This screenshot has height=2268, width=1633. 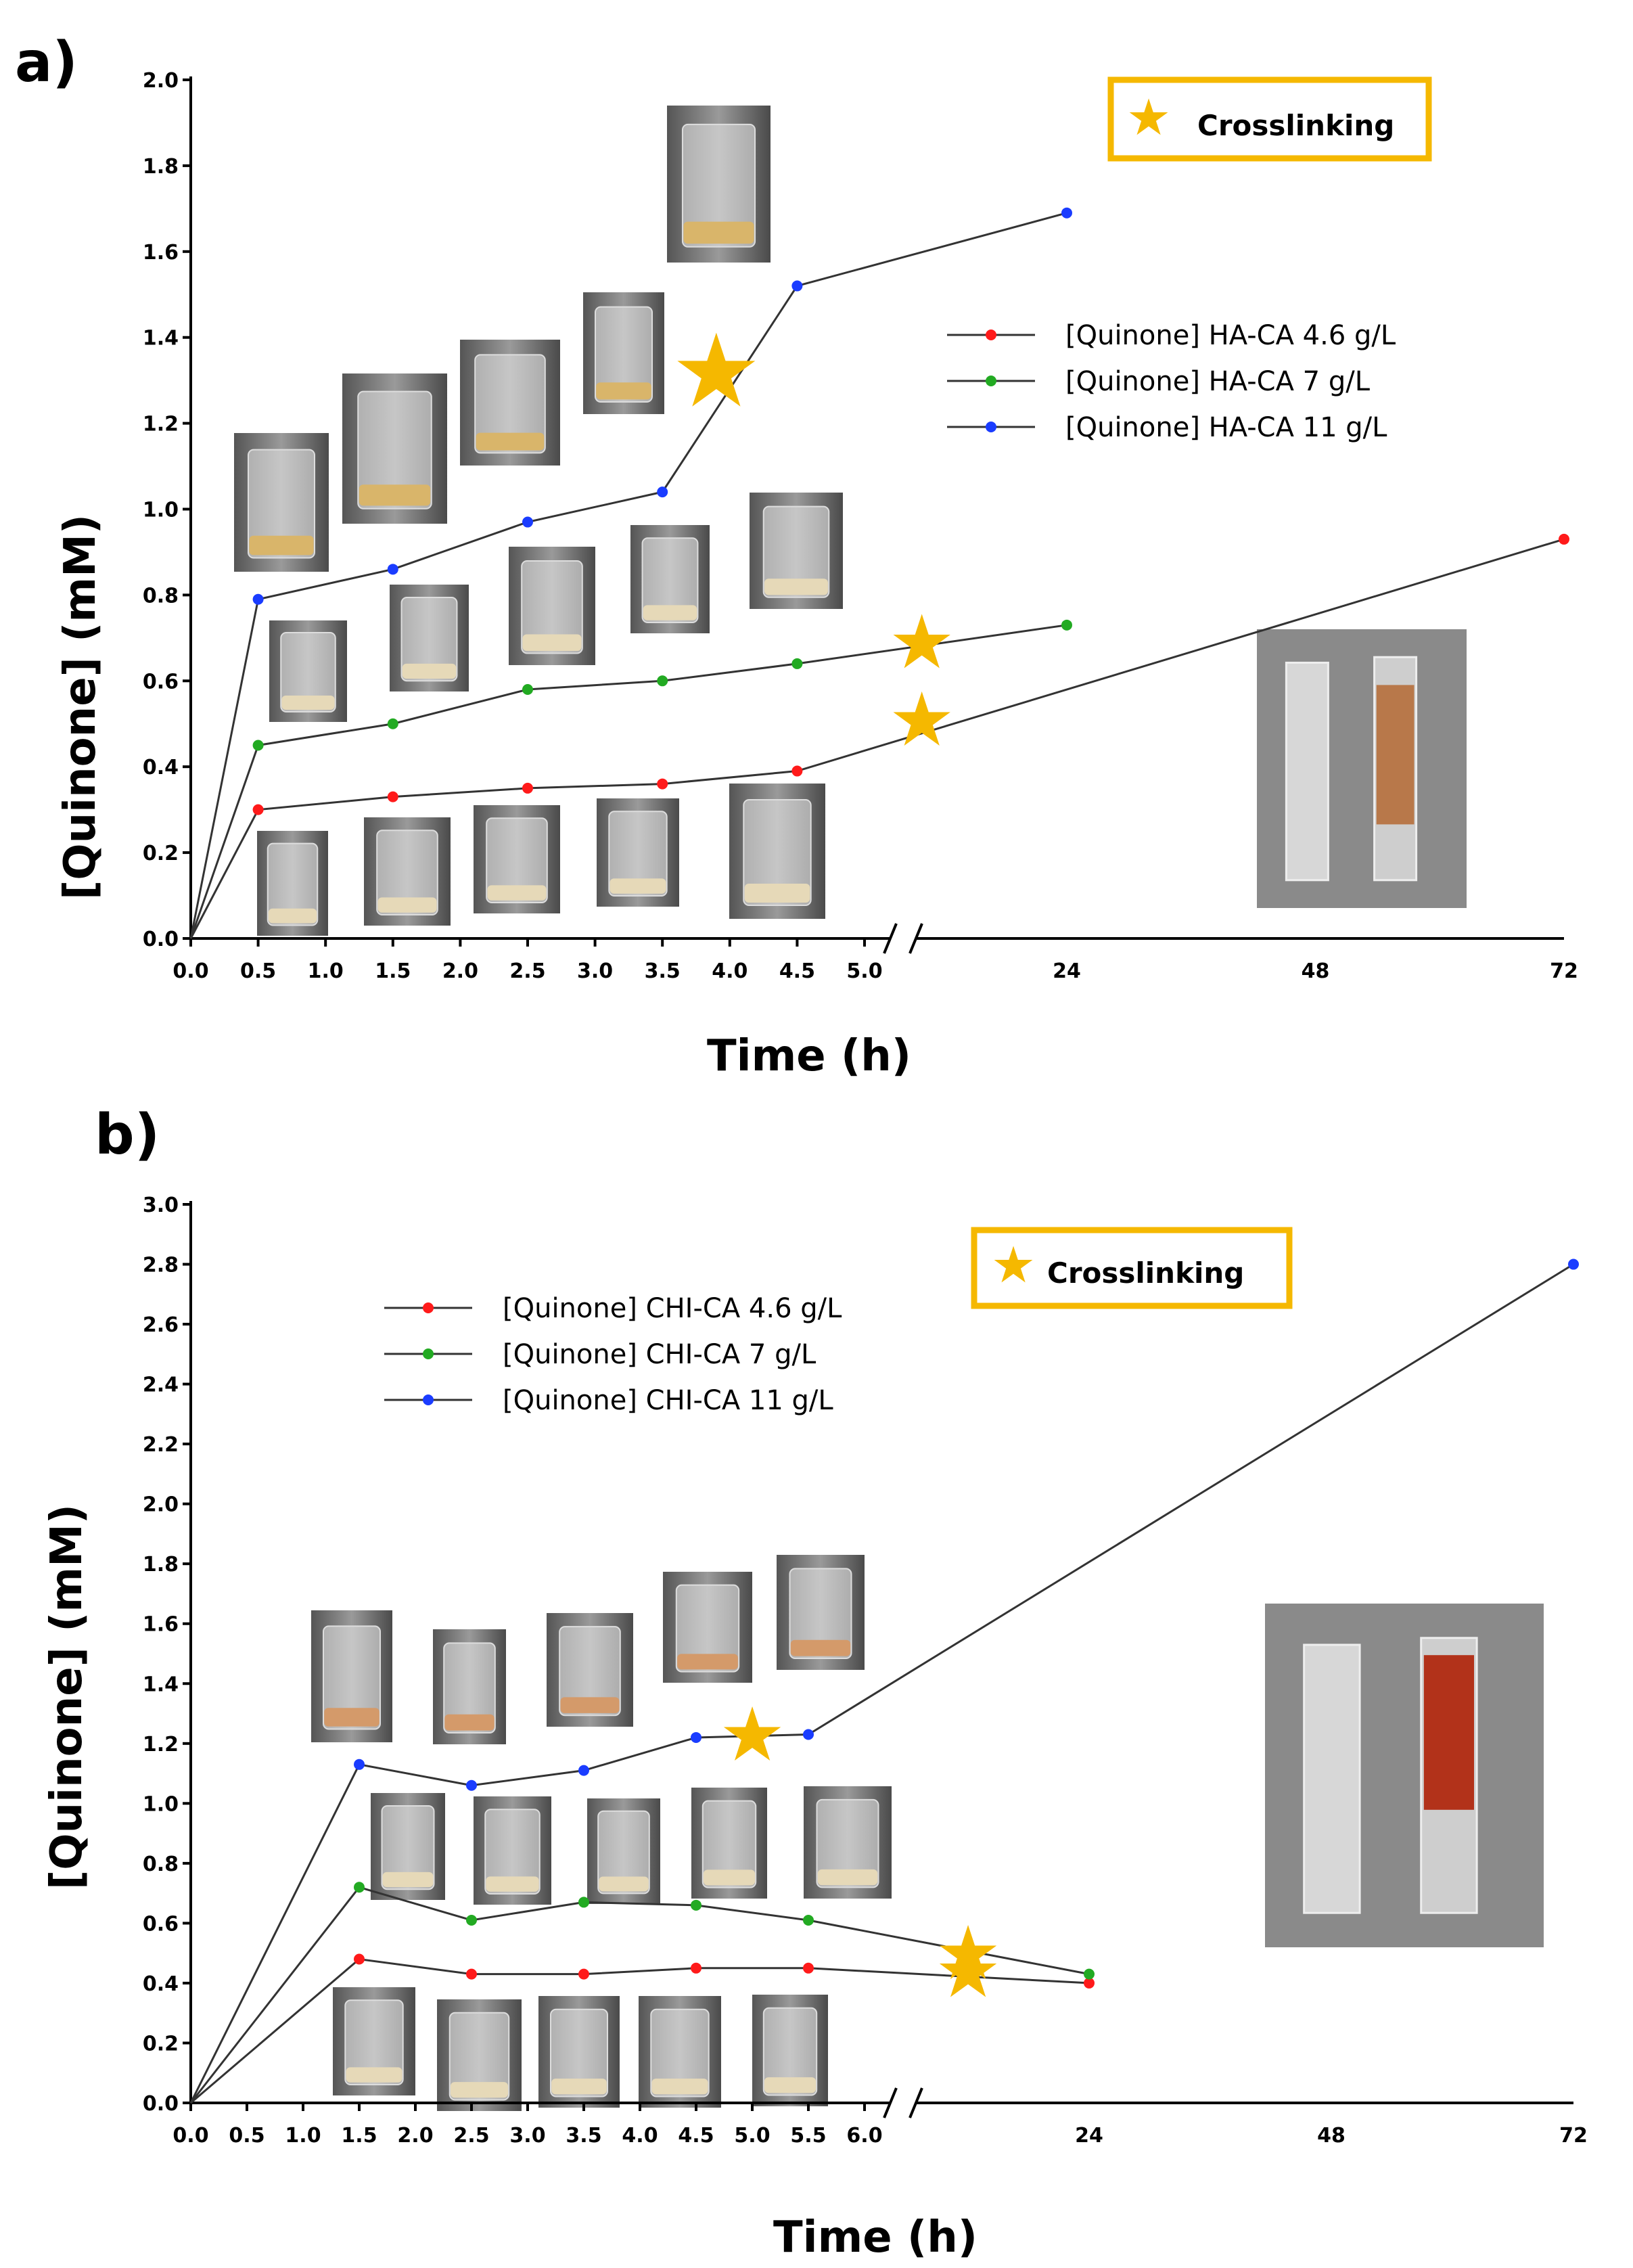 What do you see at coordinates (915, 939) in the screenshot?
I see `axis-break-mark` at bounding box center [915, 939].